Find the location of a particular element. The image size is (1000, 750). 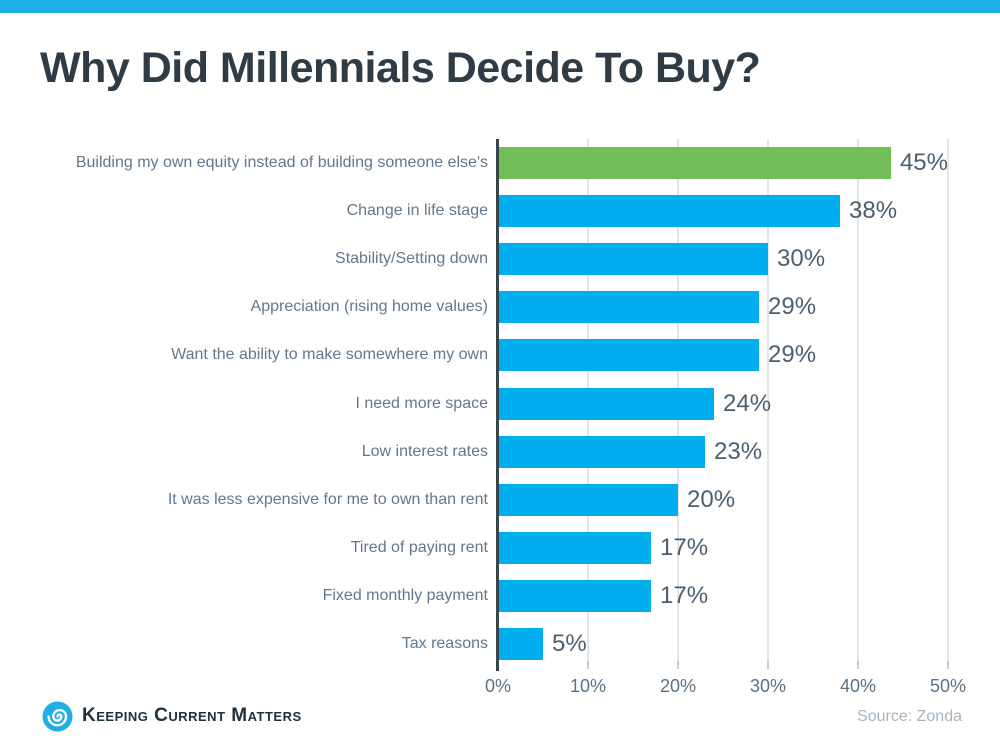

x-tick-label: 10% is located at coordinates (588, 686).